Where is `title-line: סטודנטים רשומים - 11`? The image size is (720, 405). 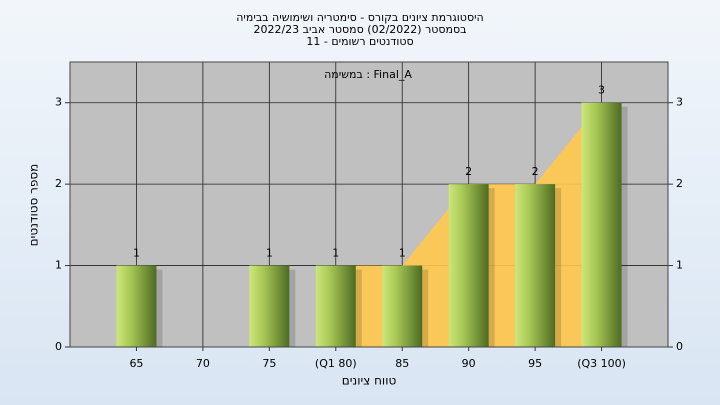
title-line: סטודנטים רשומים - 11 is located at coordinates (359, 41).